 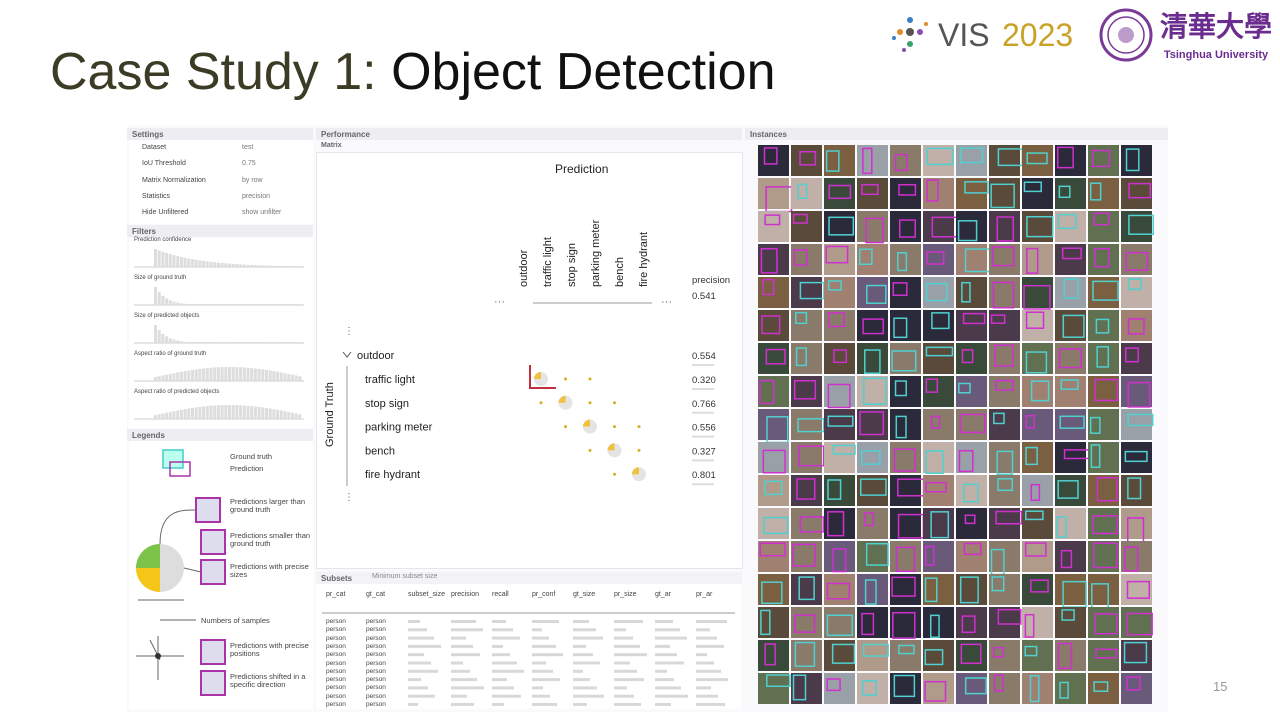 What do you see at coordinates (964, 35) in the screenshot?
I see `logo-vis: VIS` at bounding box center [964, 35].